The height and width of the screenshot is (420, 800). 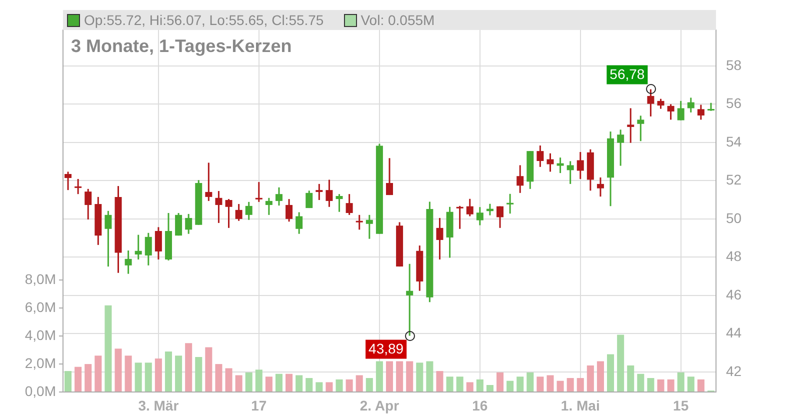 I want to click on y2-tick-label: 8,0M, so click(x=40, y=279).